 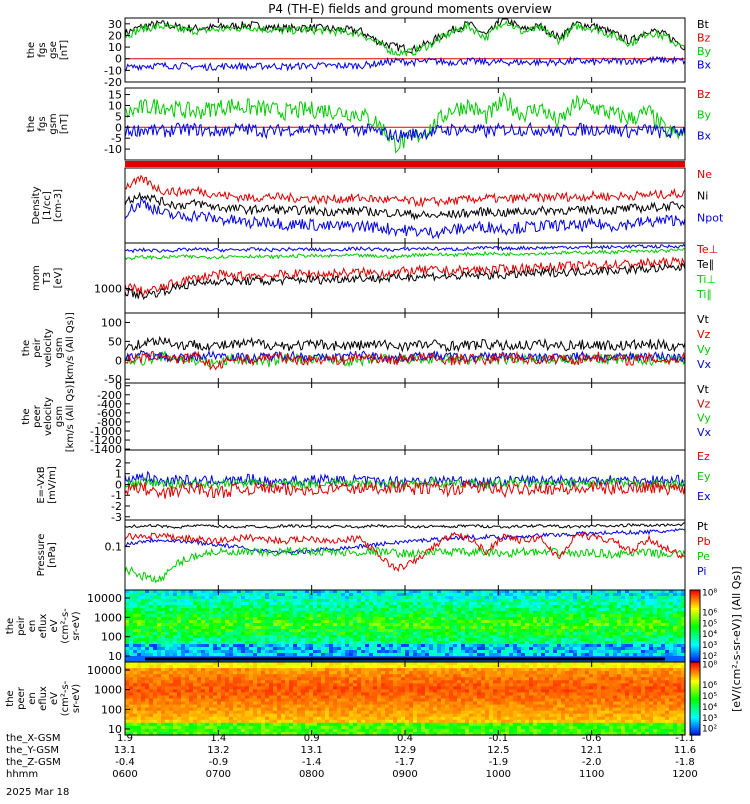 I want to click on y-tick-label: 0, so click(x=118, y=360).